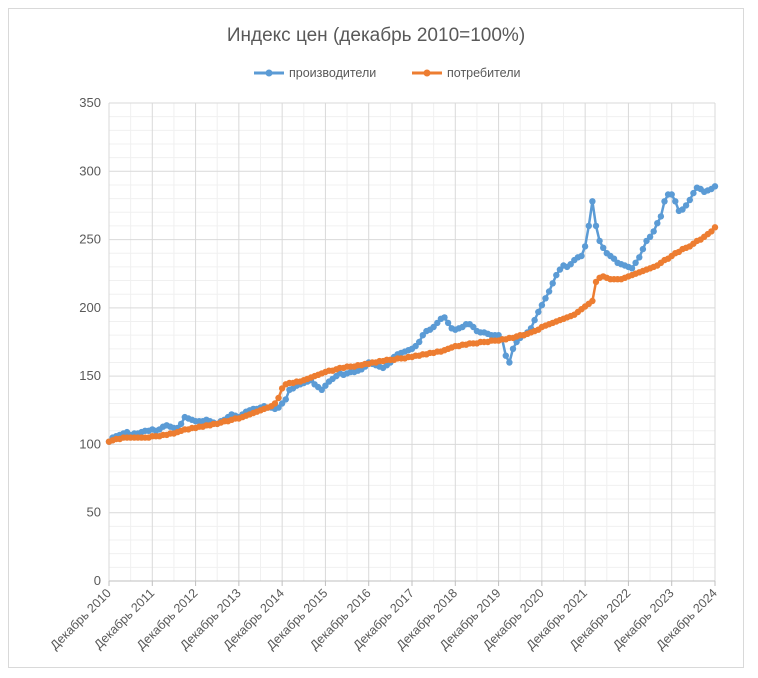  I want to click on y-tick-label: 350, so click(90, 102).